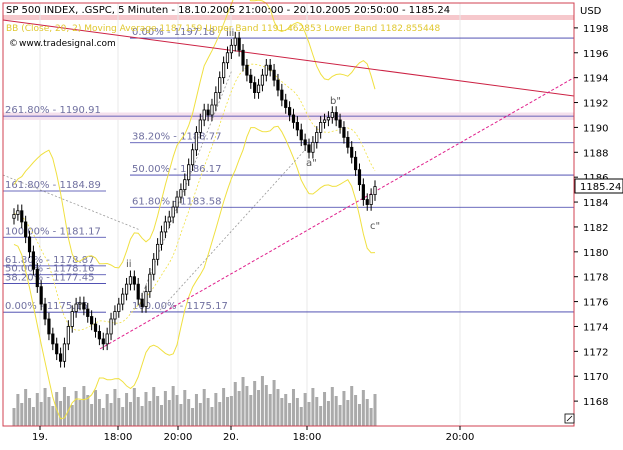 The width and height of the screenshot is (623, 450). What do you see at coordinates (53, 231) in the screenshot?
I see `fib-level-label: 100.00% - 1181.17` at bounding box center [53, 231].